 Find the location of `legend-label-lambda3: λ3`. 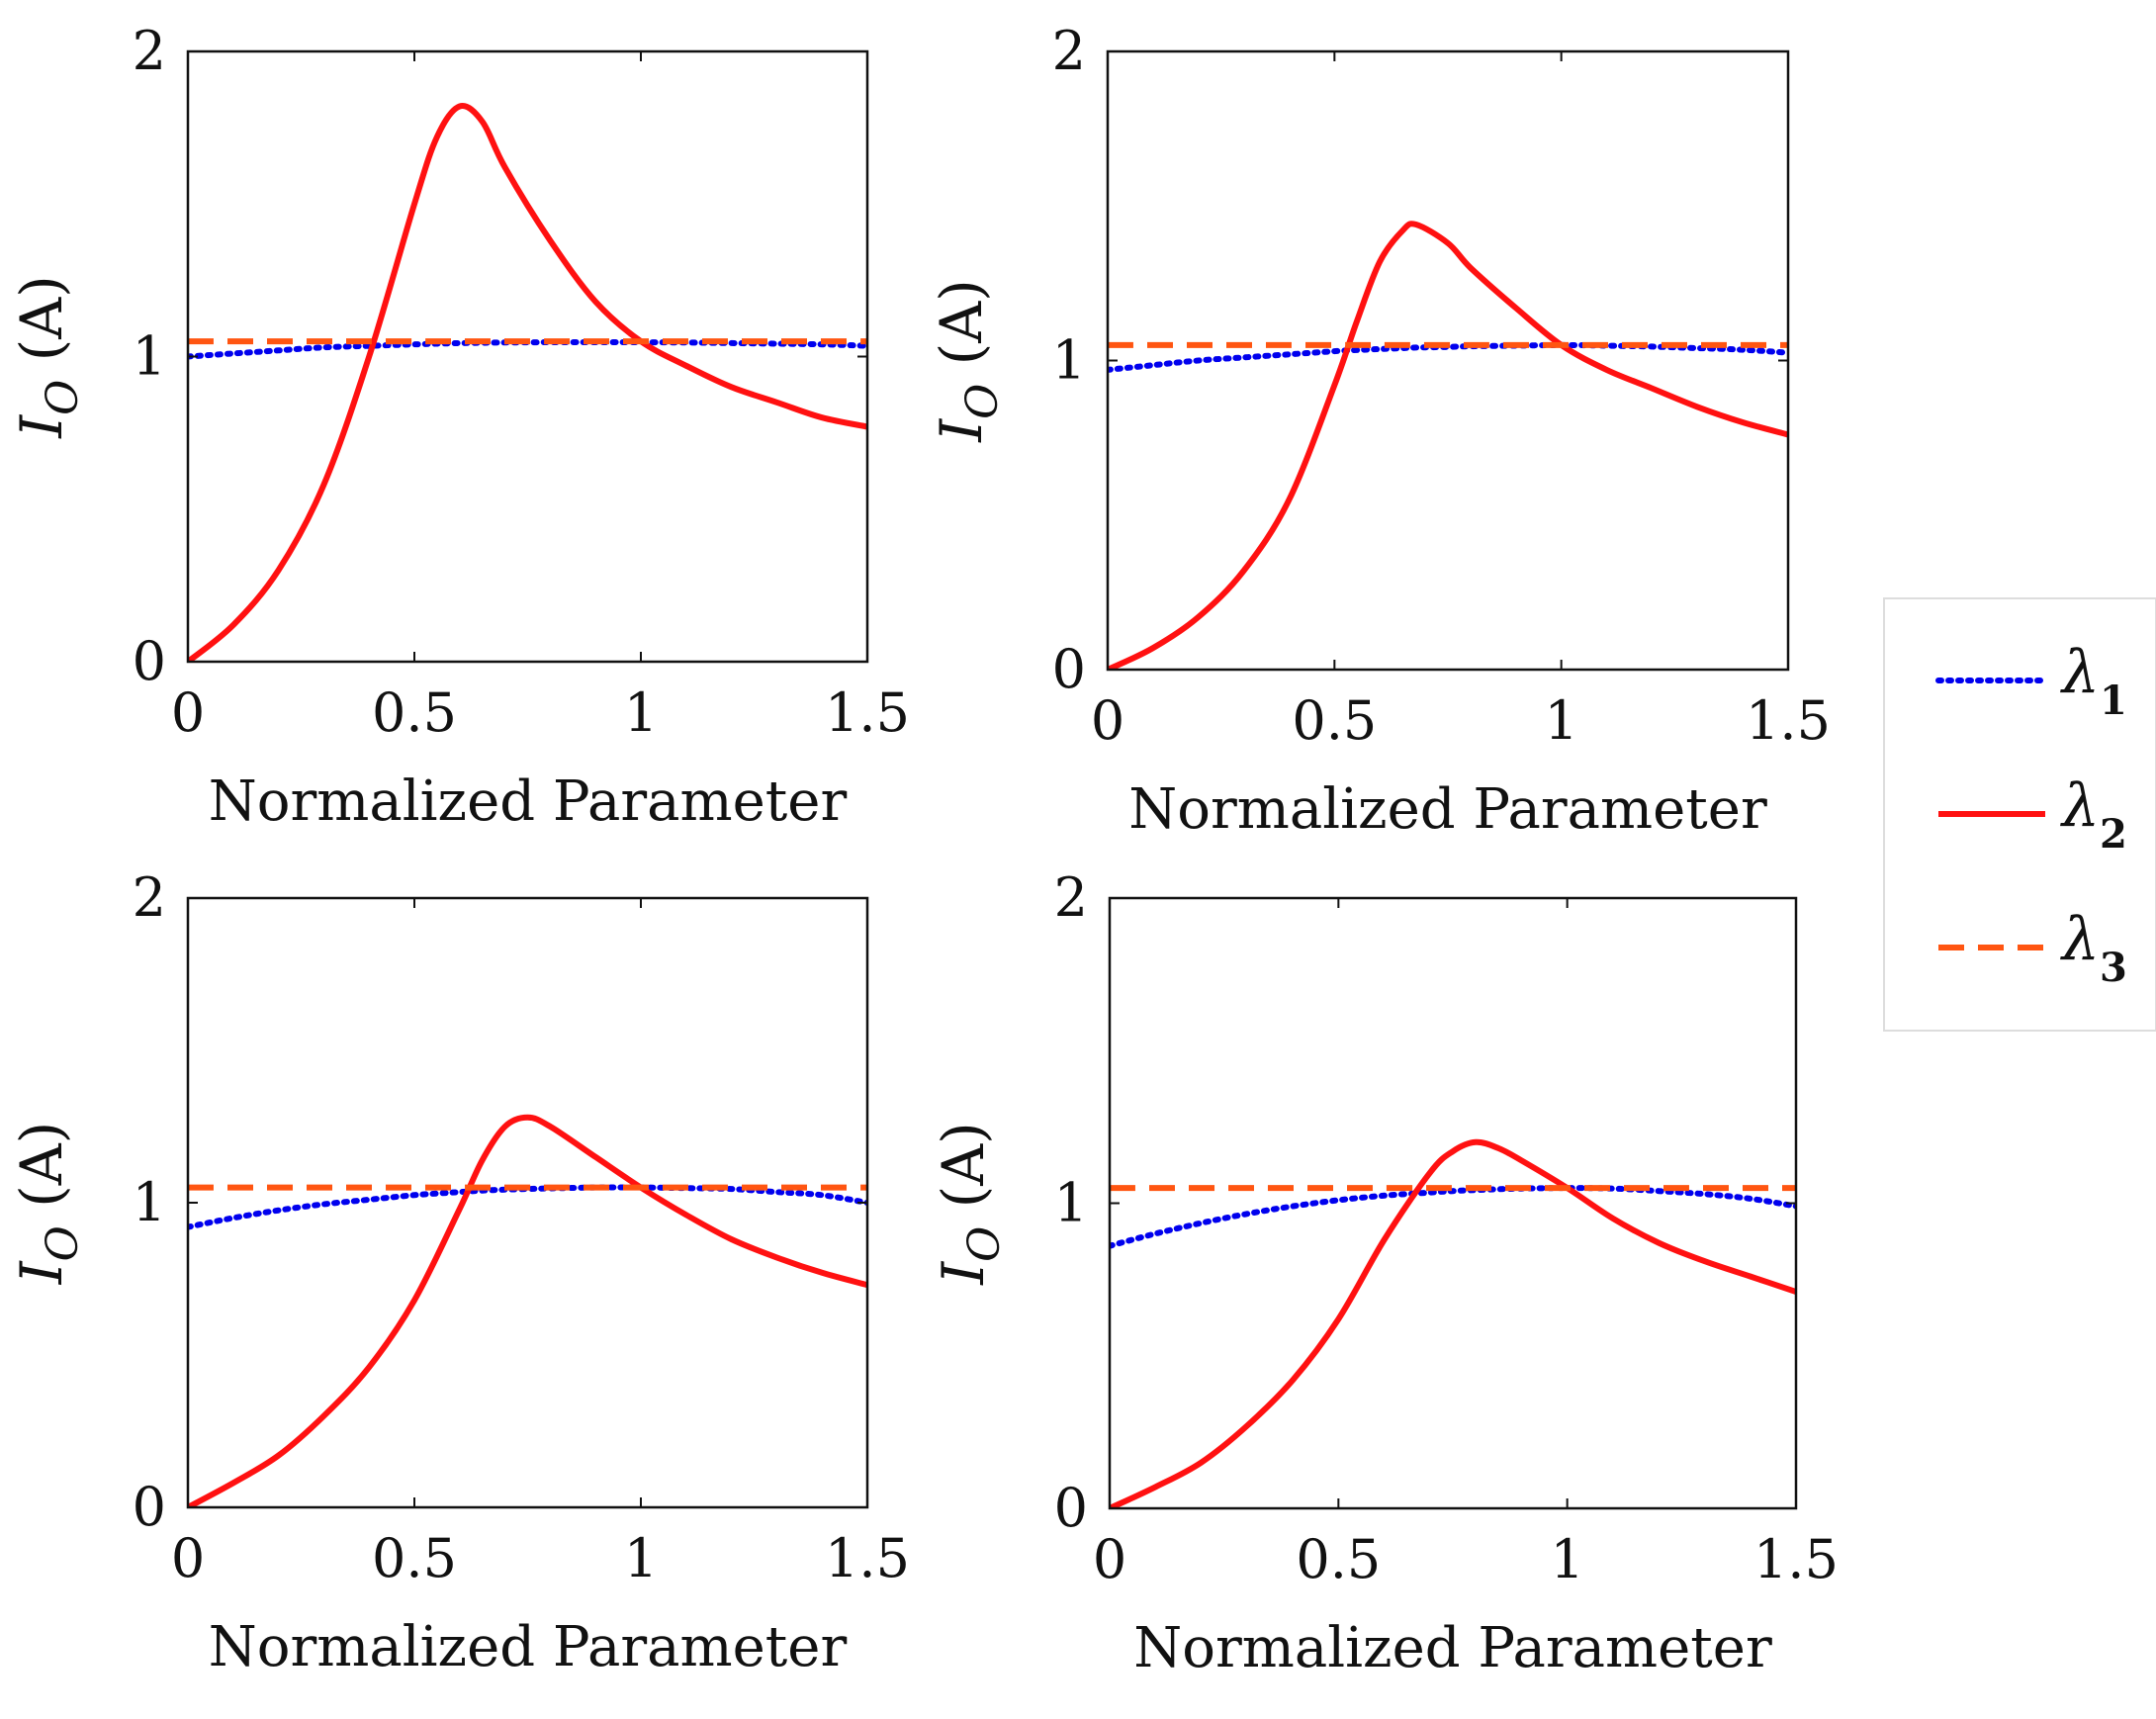

legend-label-lambda3: λ3 is located at coordinates (2093, 948).